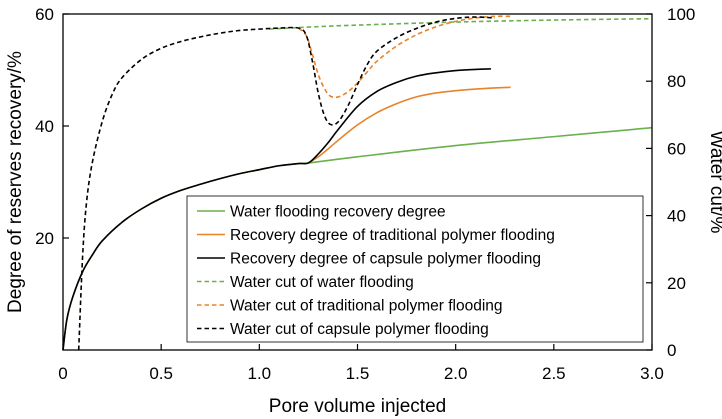  What do you see at coordinates (554, 373) in the screenshot?
I see `x-tick-label: 2.5` at bounding box center [554, 373].